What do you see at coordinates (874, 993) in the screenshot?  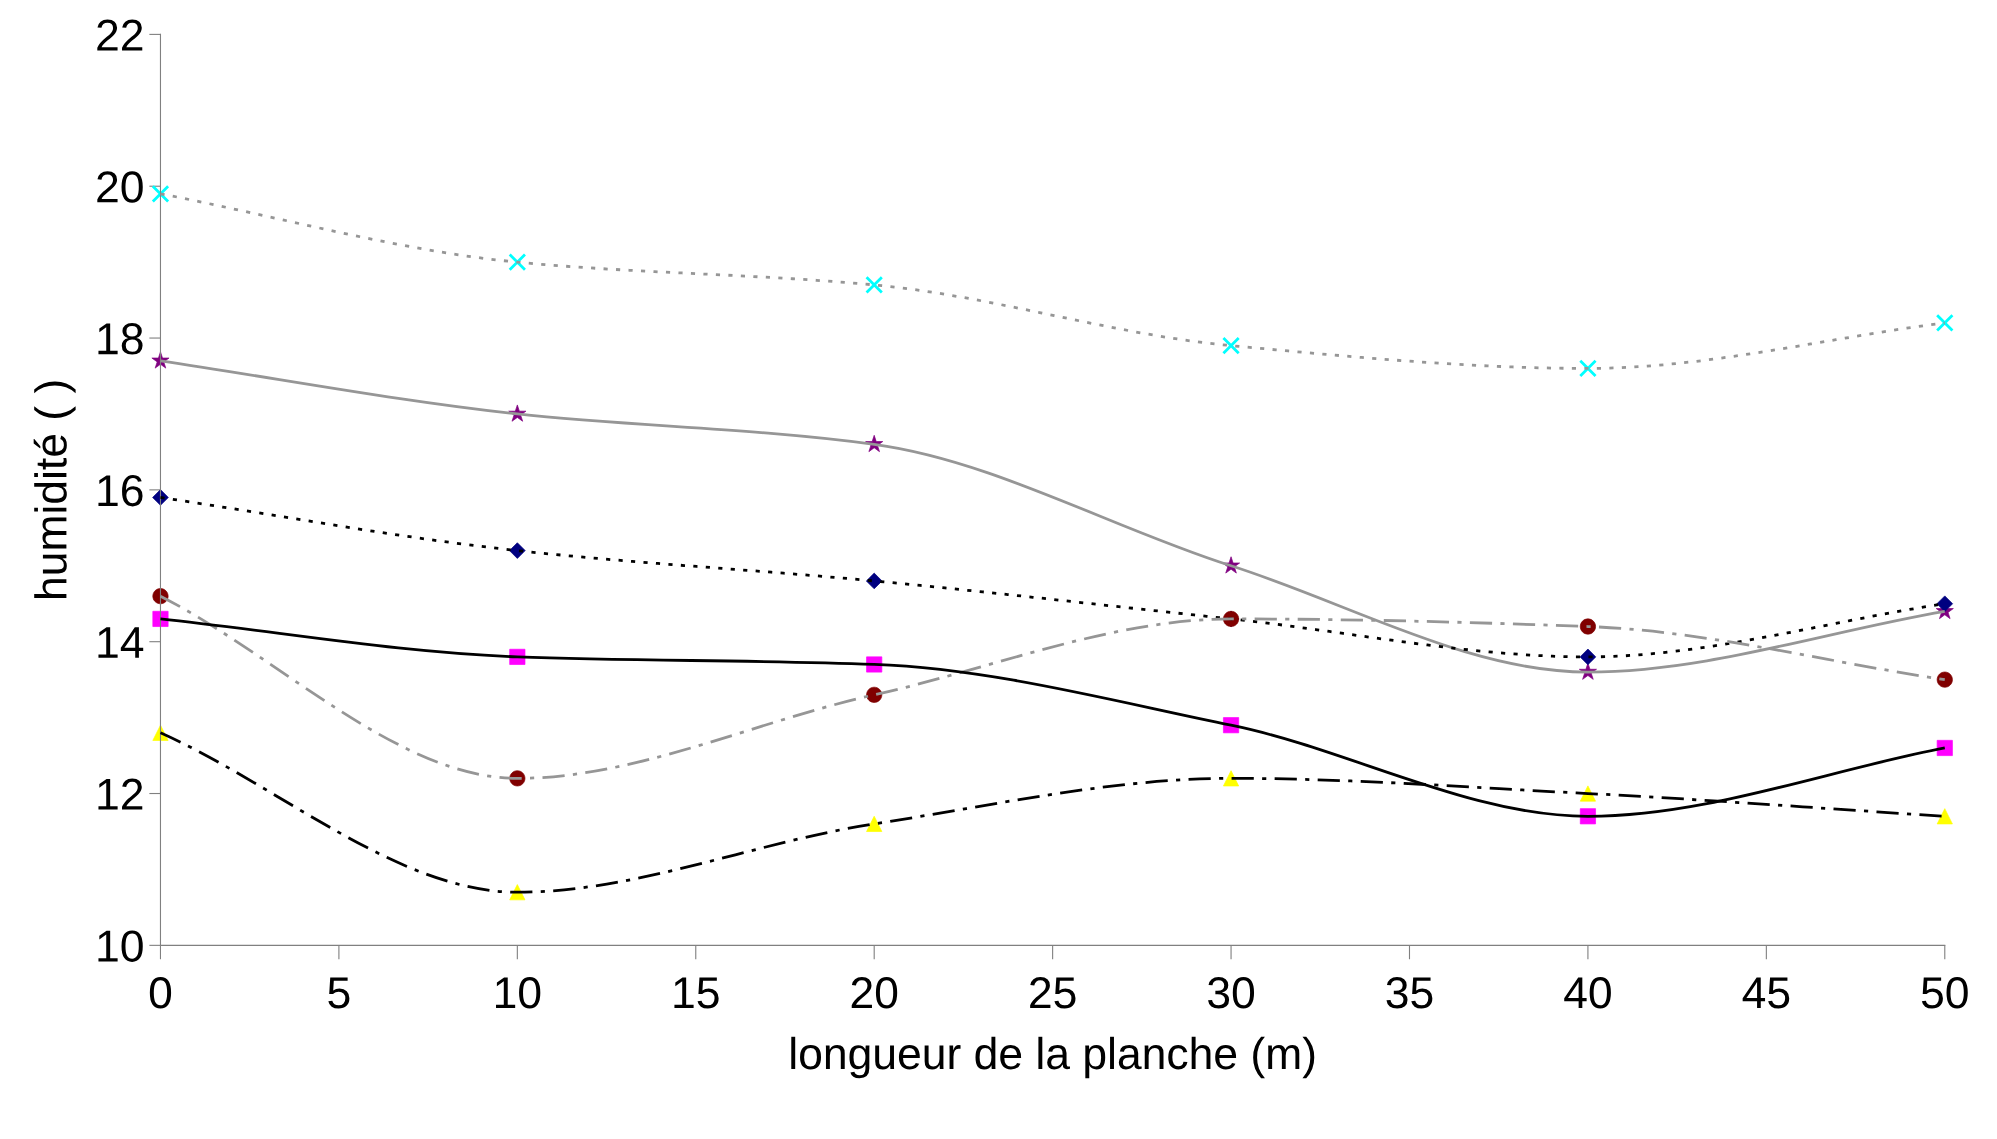 I see `x-tick-label: 20` at bounding box center [874, 993].